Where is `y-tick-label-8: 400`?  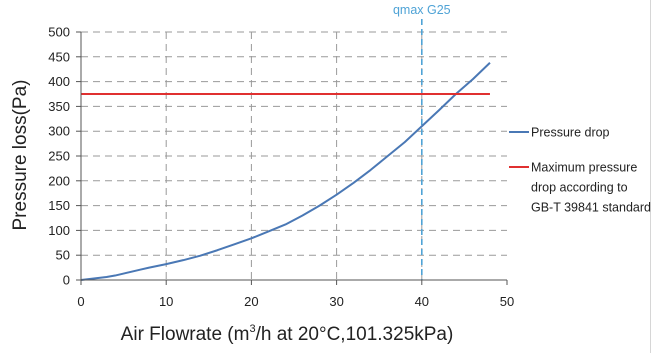 y-tick-label-8: 400 is located at coordinates (59, 81).